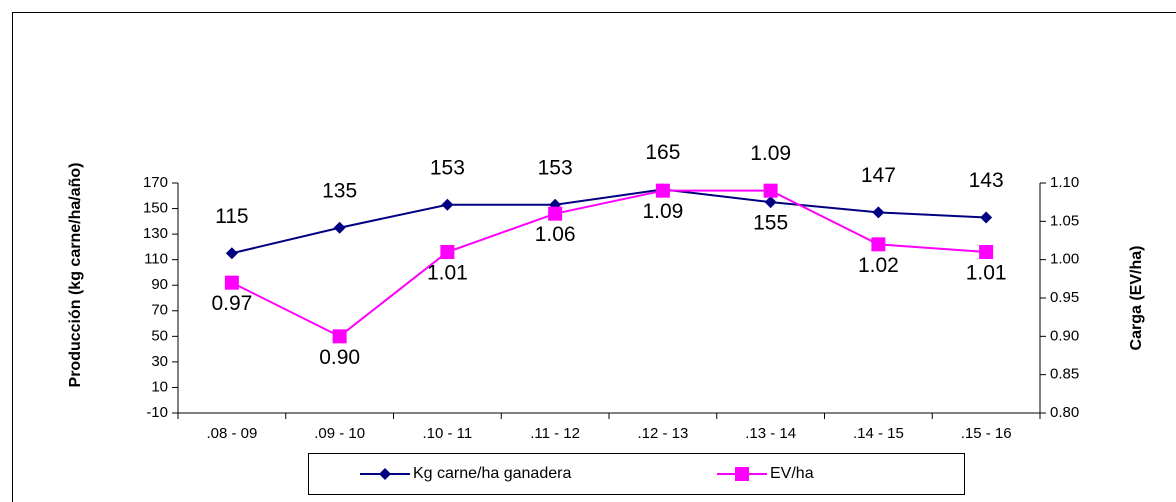 This screenshot has height=502, width=1176. I want to click on y2-tick-label: 1.00, so click(1064, 259).